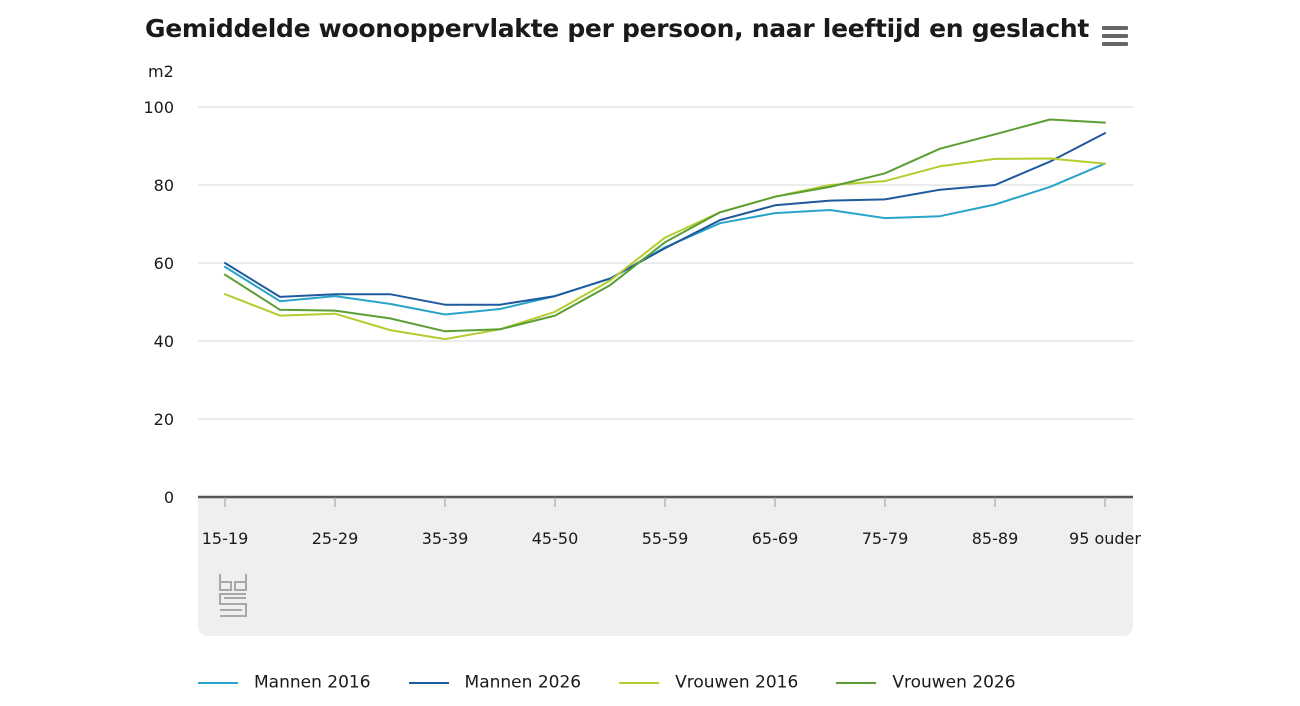 The image size is (1300, 706). What do you see at coordinates (158, 302) in the screenshot?
I see `y-axis-ticks: 0 20 40 60 80 100` at bounding box center [158, 302].